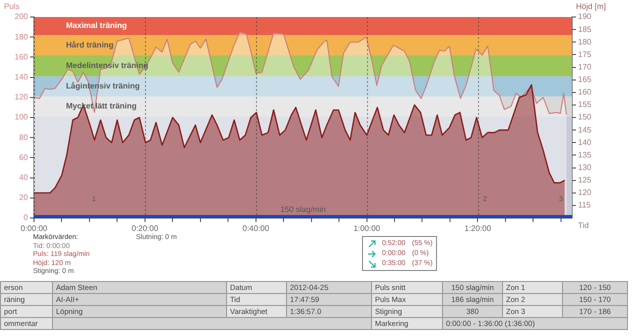 Image resolution: width=640 pixels, height=336 pixels. Describe the element at coordinates (24, 197) in the screenshot. I see `y-tick-label: 20` at that location.